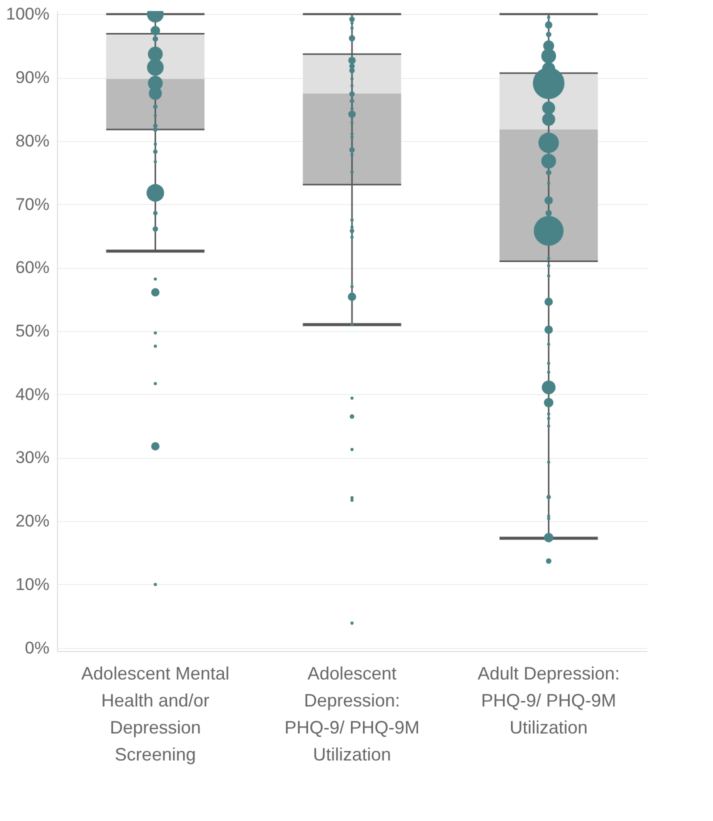 Image resolution: width=713 pixels, height=821 pixels. I want to click on x-tick-label: Adult Depression: PHQ-9/ PHQ-9M Utilization, so click(549, 701).